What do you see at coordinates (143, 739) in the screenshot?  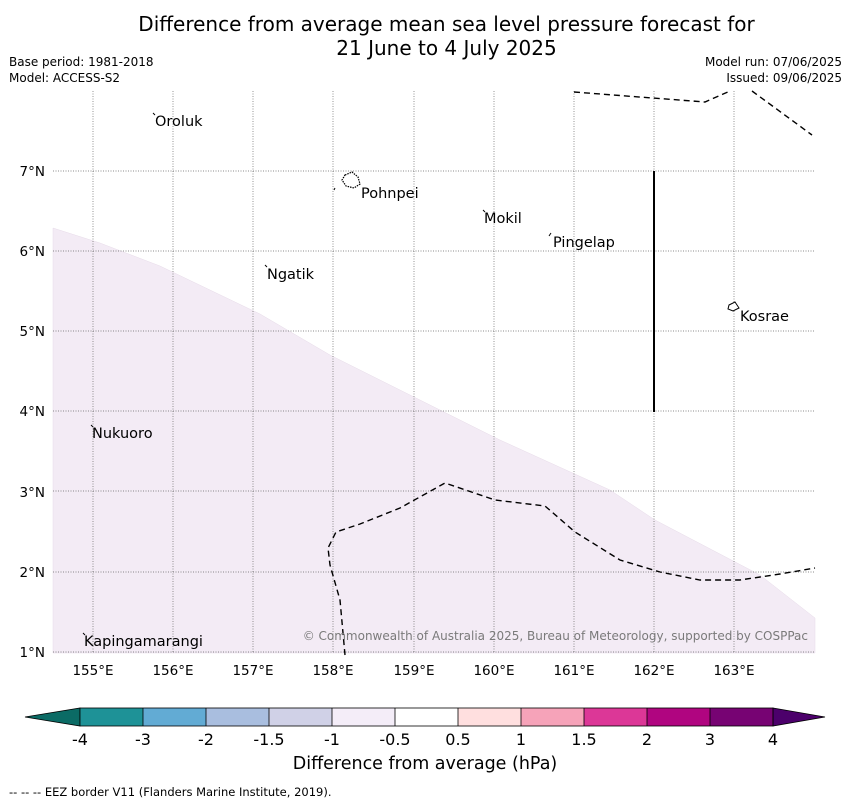 I see `cbar-tick-1: -3` at bounding box center [143, 739].